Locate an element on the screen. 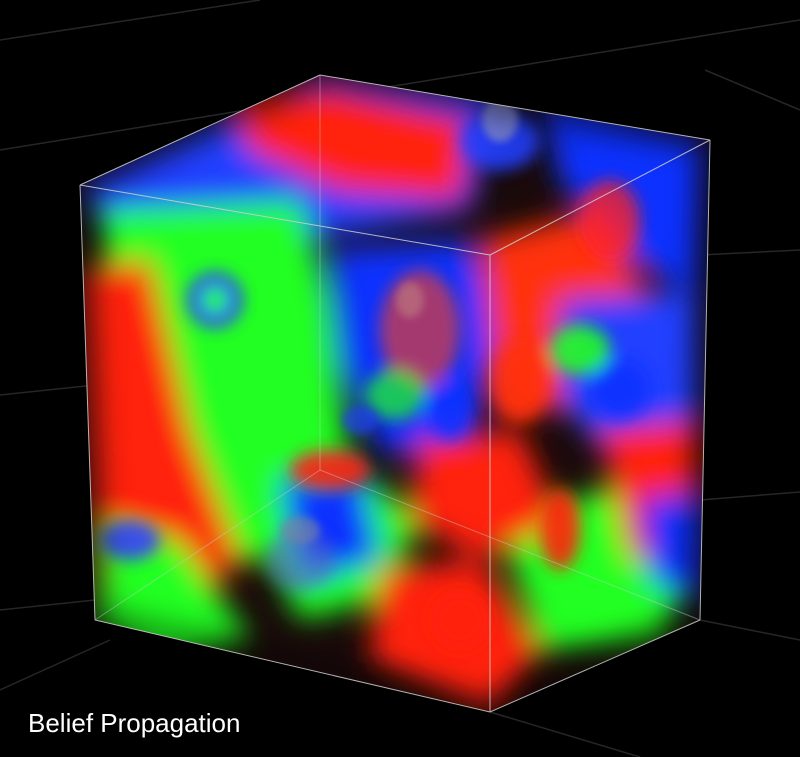 The height and width of the screenshot is (757, 800). caption-label: Belief Propagation is located at coordinates (134, 723).